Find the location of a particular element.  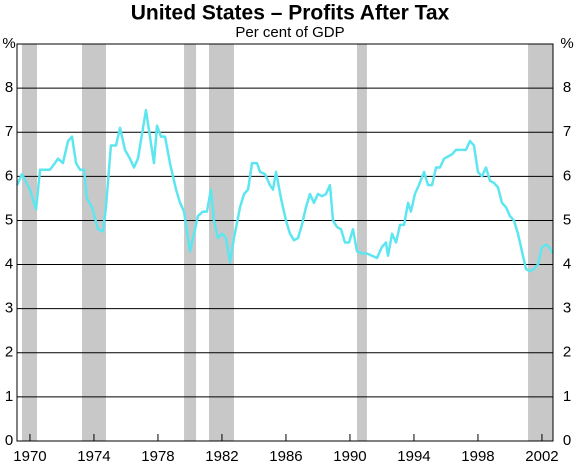

x-tick-label: 1990 is located at coordinates (349, 456).